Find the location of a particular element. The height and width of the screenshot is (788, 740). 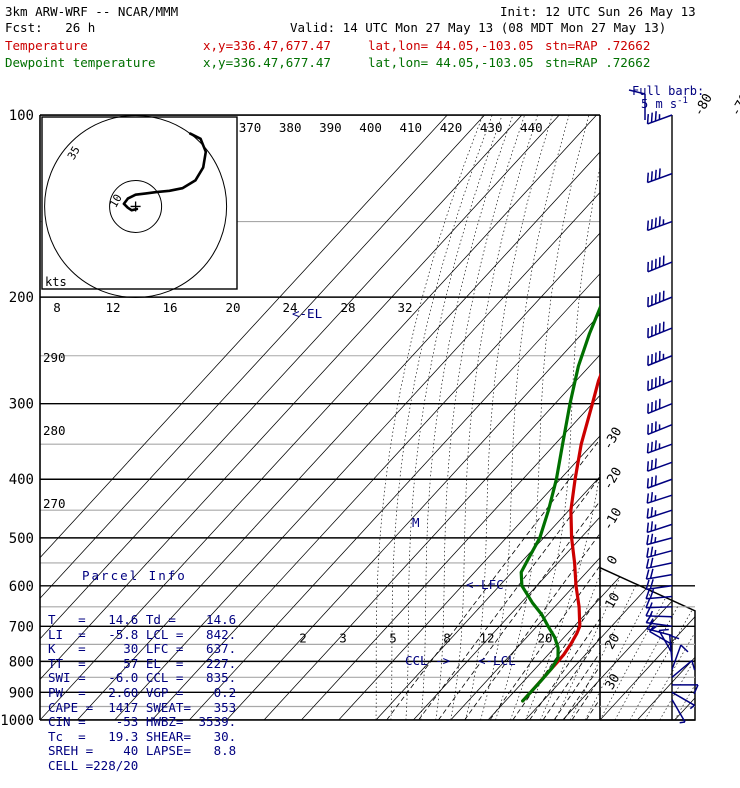

theta-left-label: 290 is located at coordinates (54, 357).